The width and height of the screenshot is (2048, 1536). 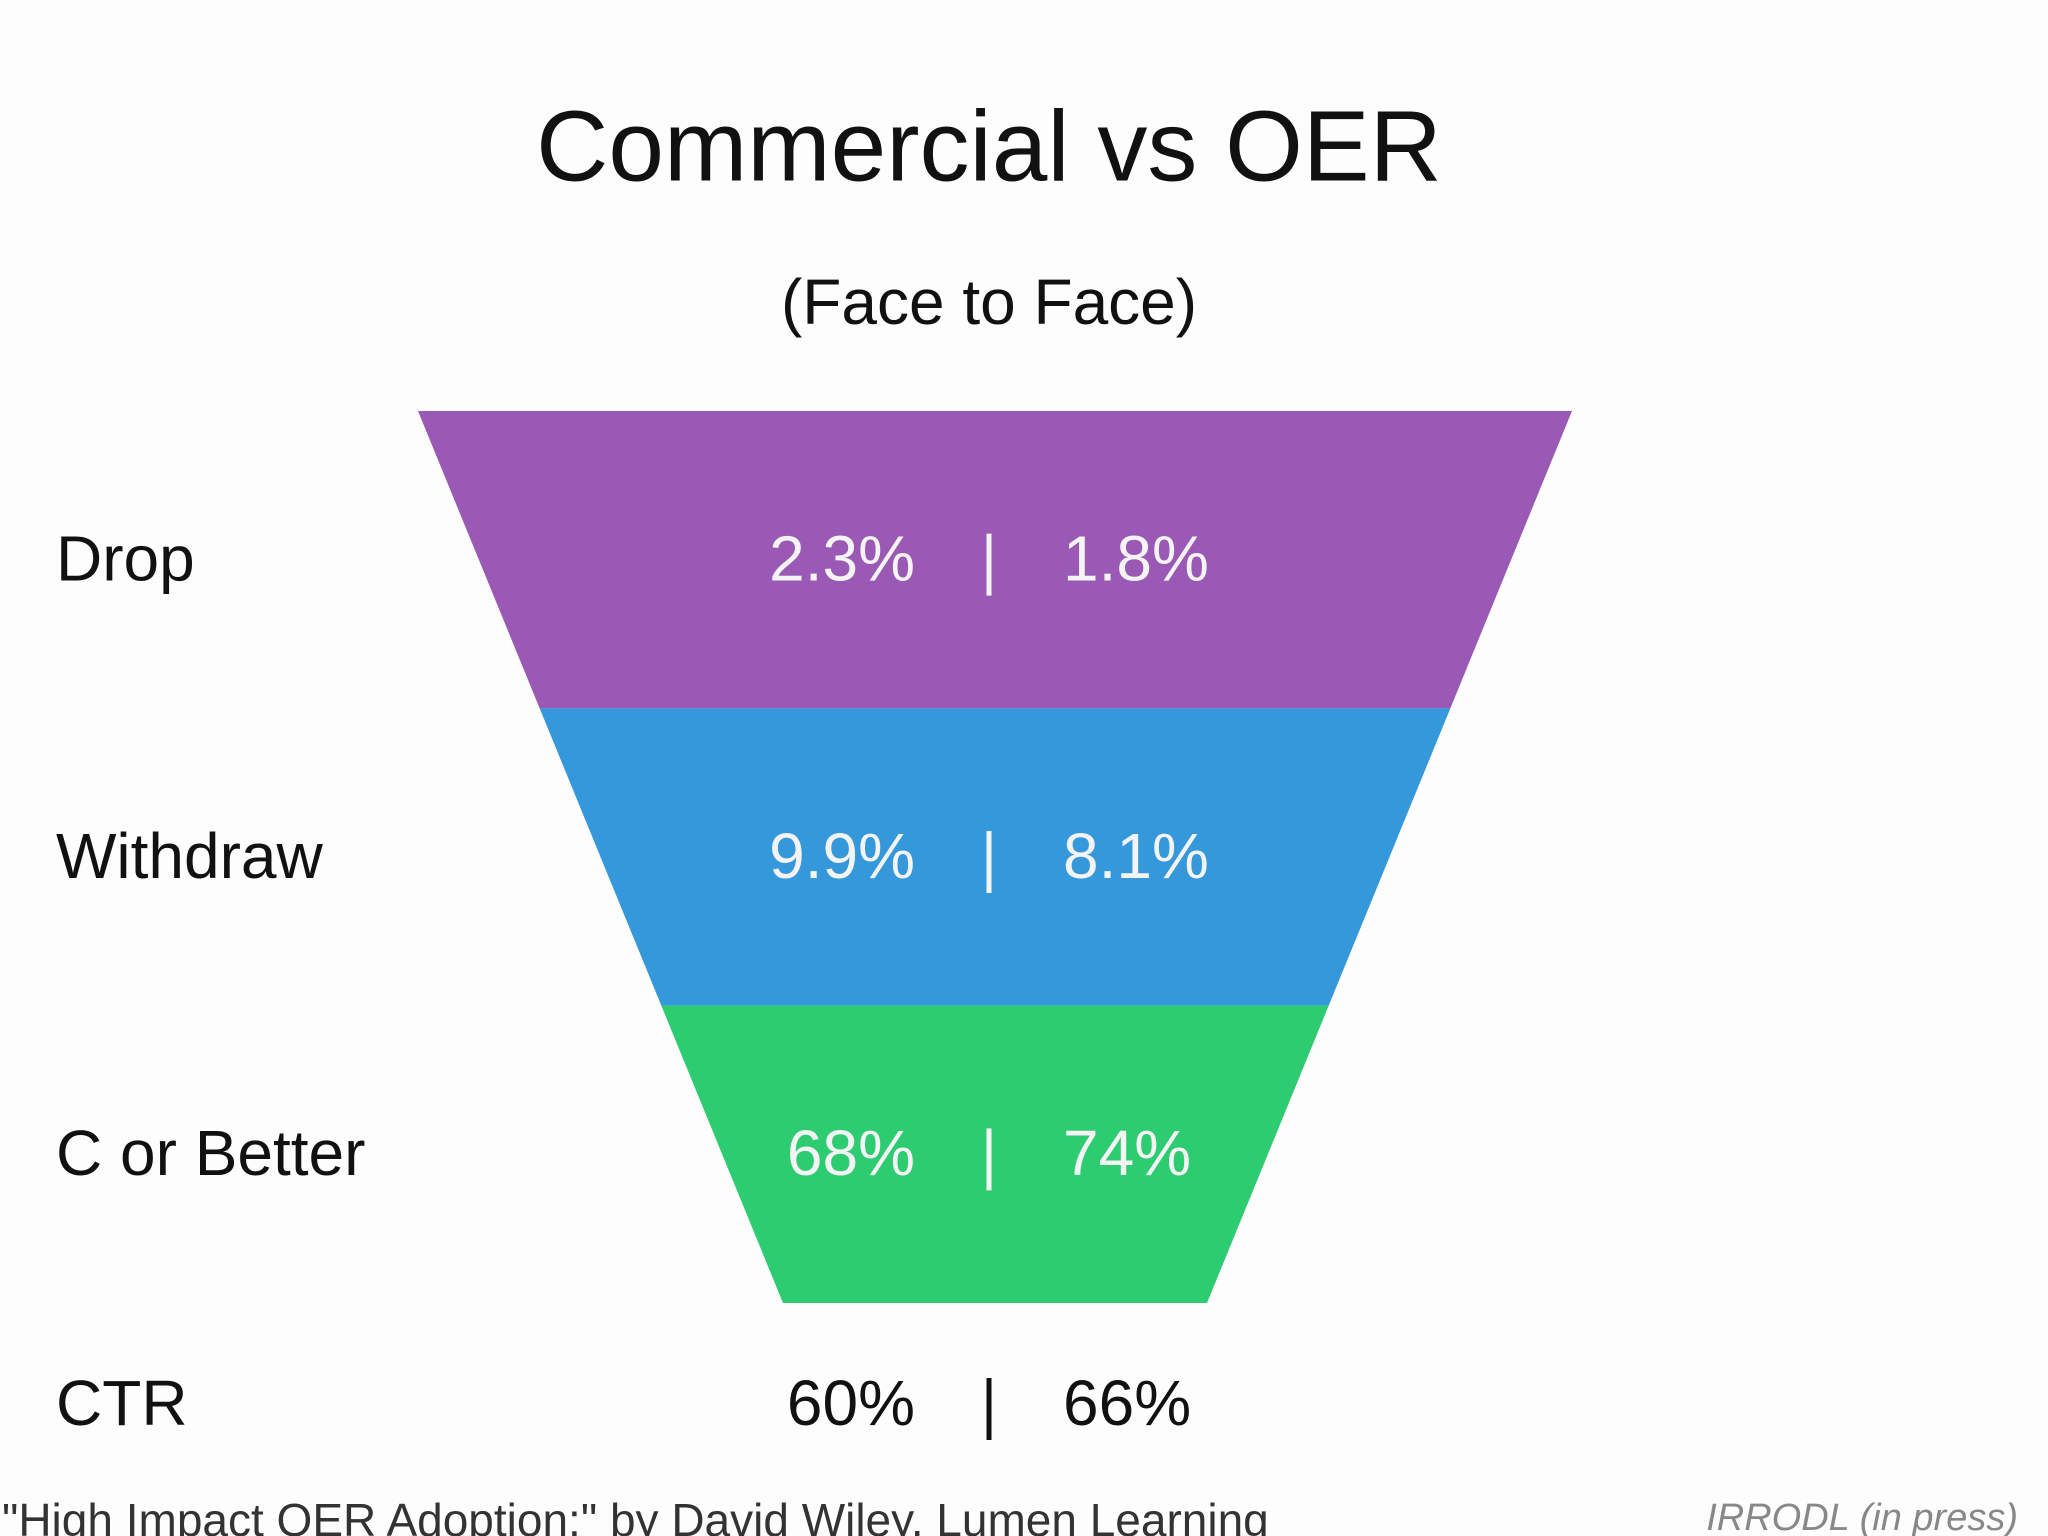 What do you see at coordinates (989, 146) in the screenshot?
I see `chart-title: Commercial vs OER` at bounding box center [989, 146].